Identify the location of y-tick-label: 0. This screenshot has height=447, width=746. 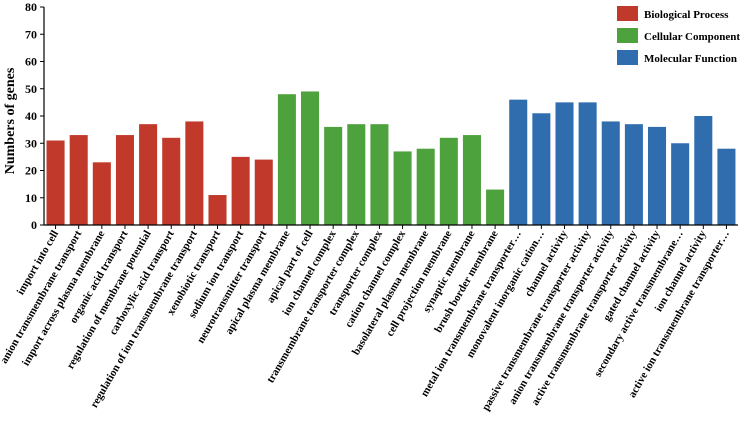
(34, 225).